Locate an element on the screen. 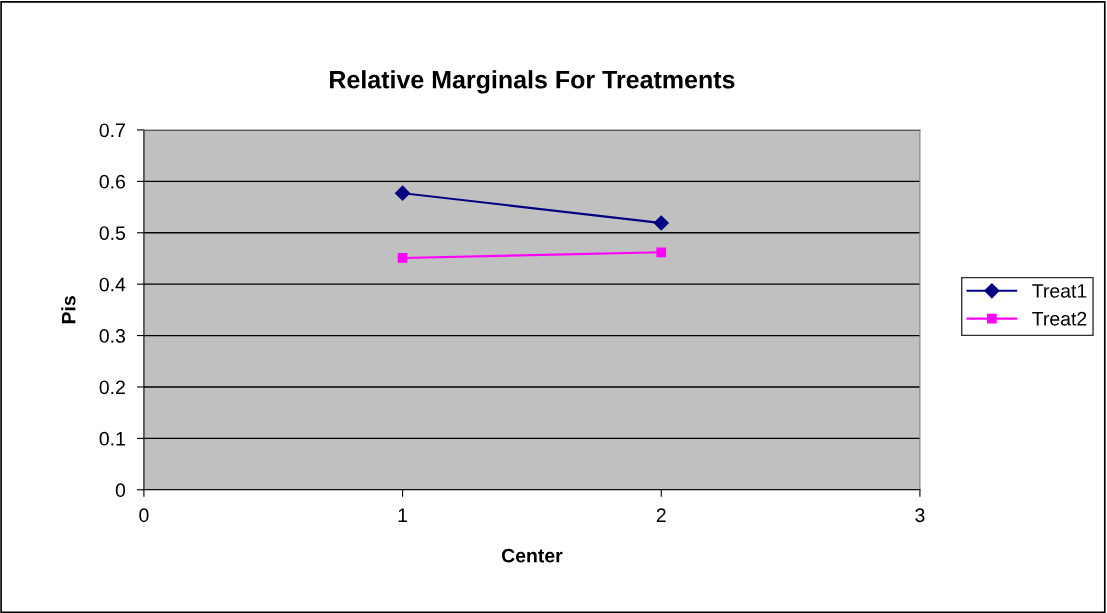 This screenshot has height=613, width=1107. y-tick-label: 0.2 is located at coordinates (112, 387).